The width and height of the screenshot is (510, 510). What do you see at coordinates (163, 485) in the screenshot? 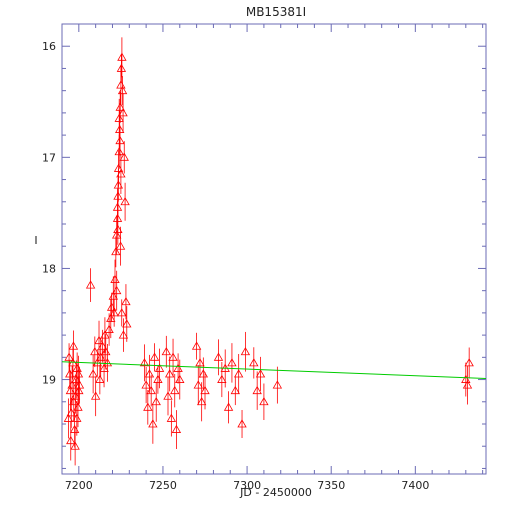
I see `x-tick-label: 7250` at bounding box center [163, 485].